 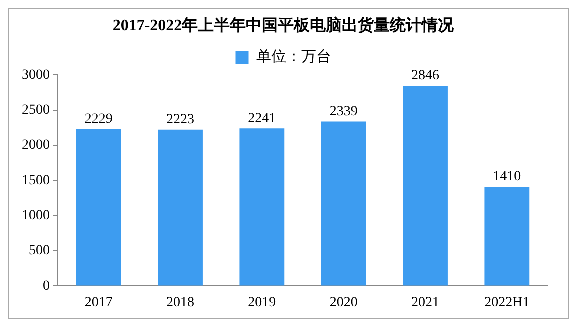 What do you see at coordinates (507, 177) in the screenshot?
I see `data-label: 1410` at bounding box center [507, 177].